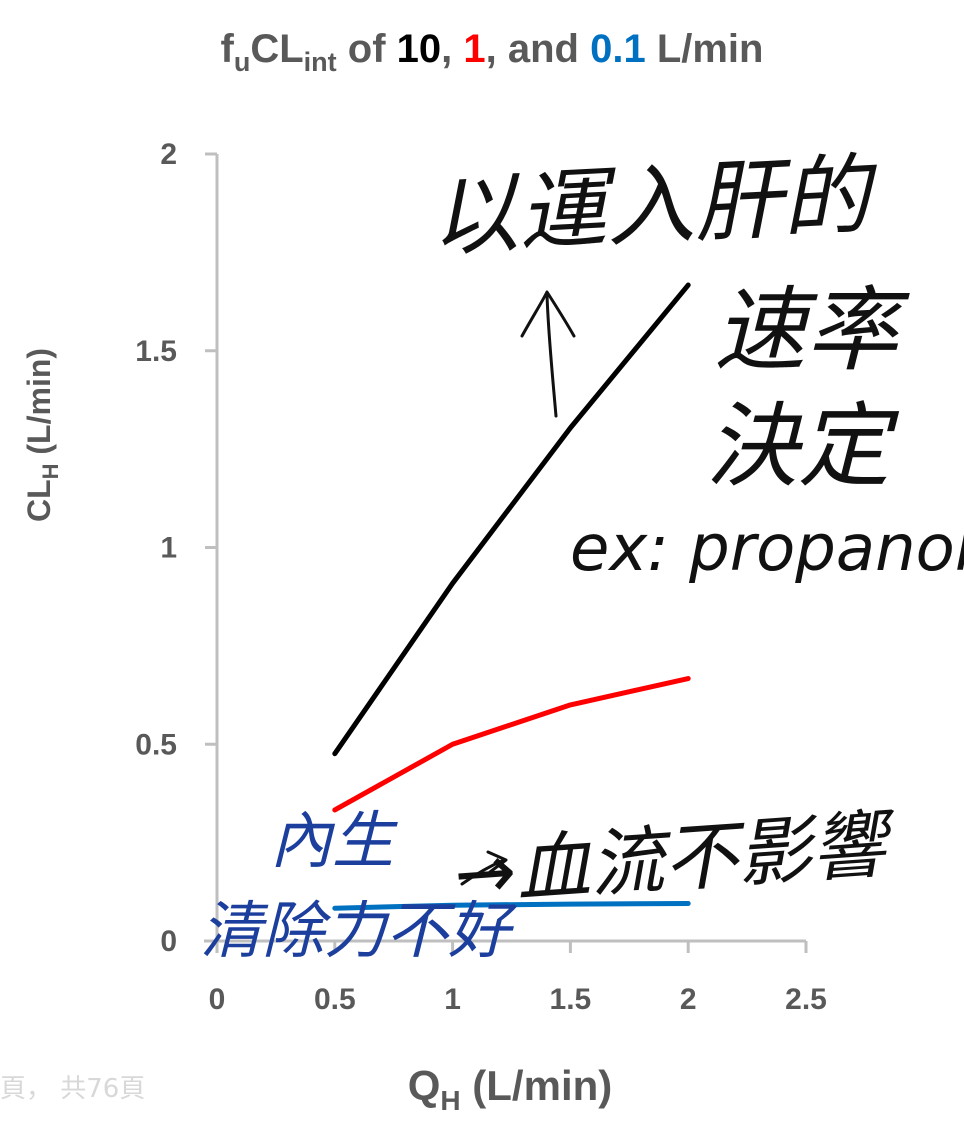 Image resolution: width=964 pixels, height=1124 pixels. Describe the element at coordinates (424, 1085) in the screenshot. I see `label-main: Q` at that location.